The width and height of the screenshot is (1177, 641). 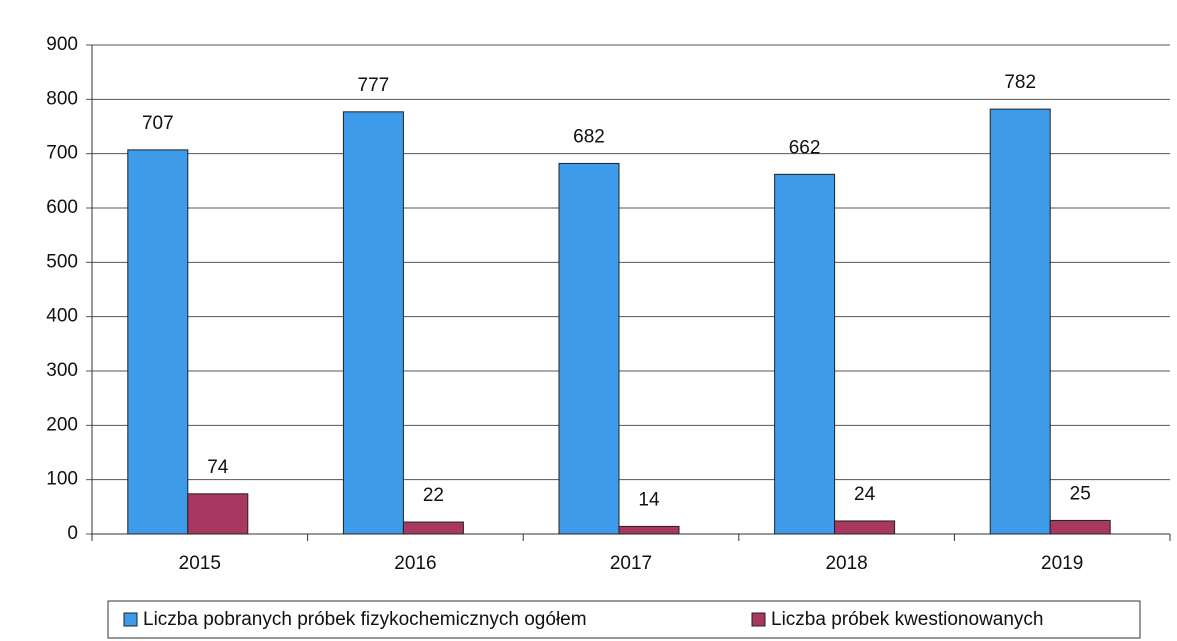 What do you see at coordinates (415, 563) in the screenshot?
I see `x-tick-label: 2016` at bounding box center [415, 563].